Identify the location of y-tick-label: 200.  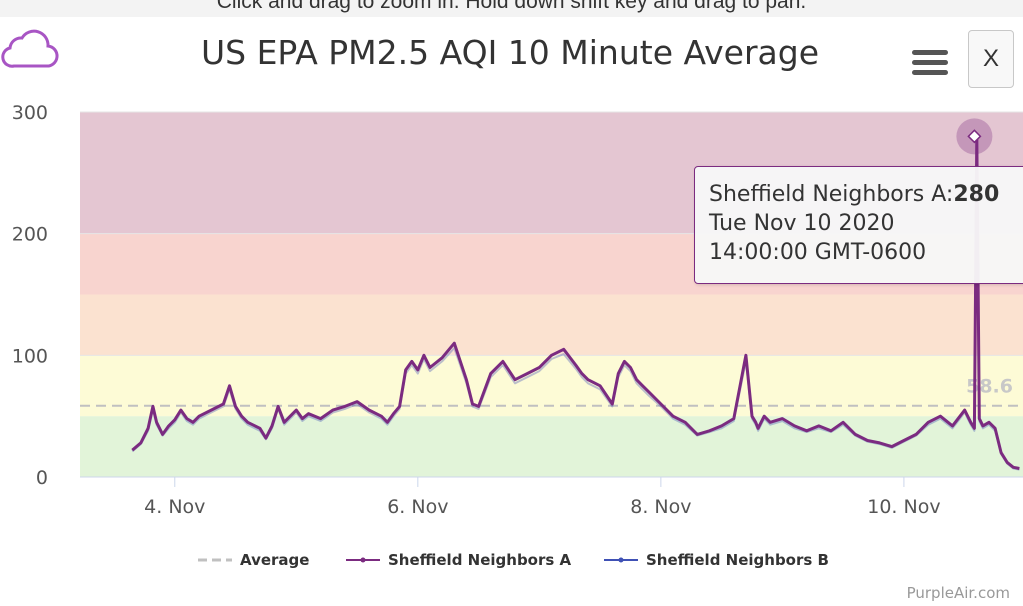
(30, 235).